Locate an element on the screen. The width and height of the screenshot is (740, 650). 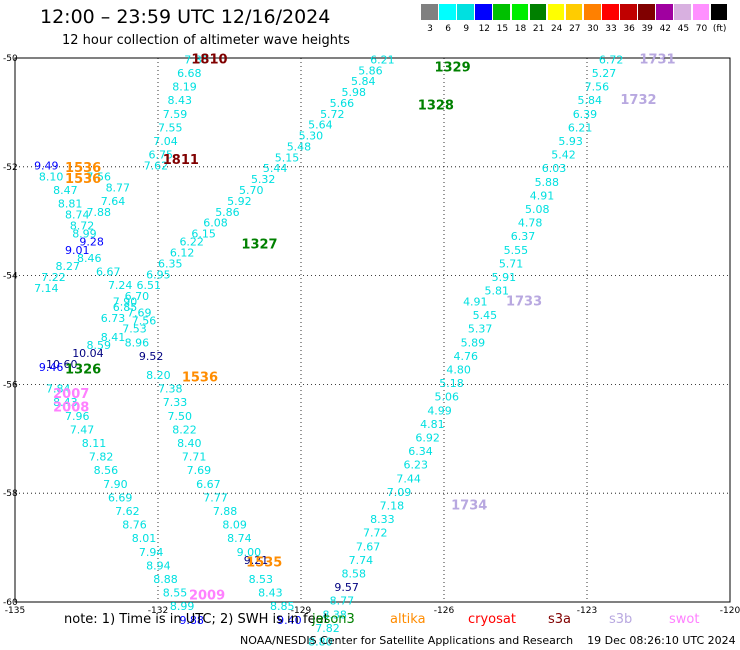
wave-height-point: 8.99 is located at coordinates (182, 606).